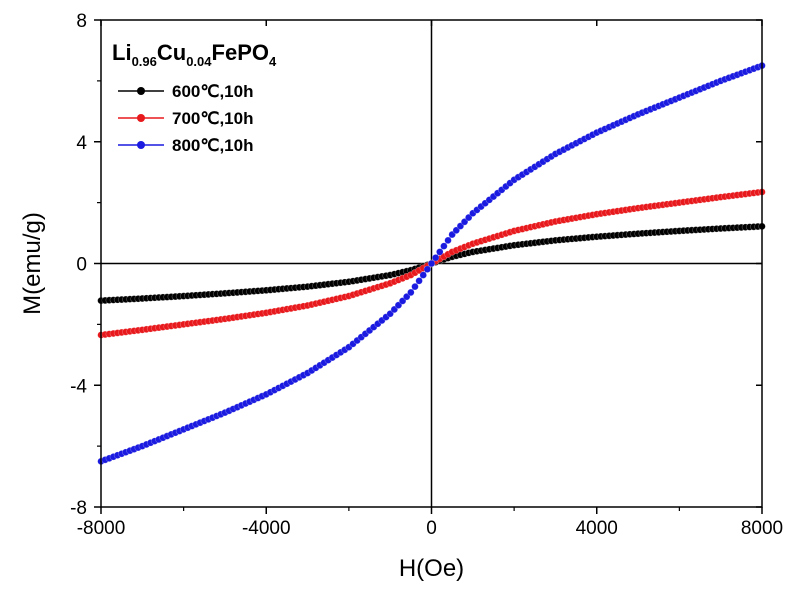  What do you see at coordinates (240, 52) in the screenshot?
I see `legend-title-part: FePO` at bounding box center [240, 52].